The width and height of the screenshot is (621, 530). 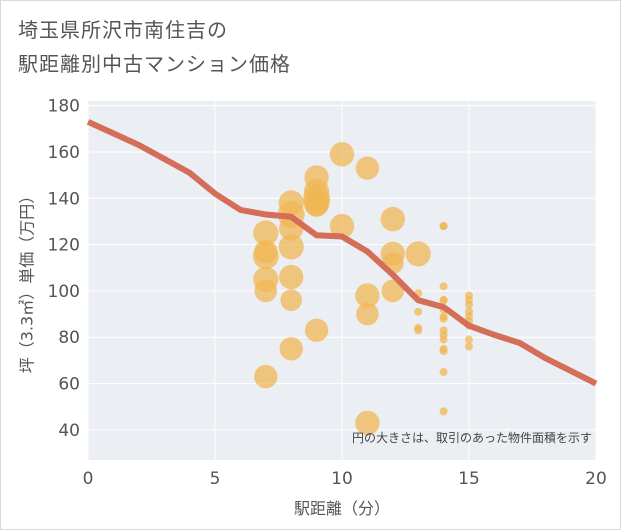 I want to click on bubble-size-note: 円の大きさは、取引のあった物件面積を示す, so click(x=472, y=437).